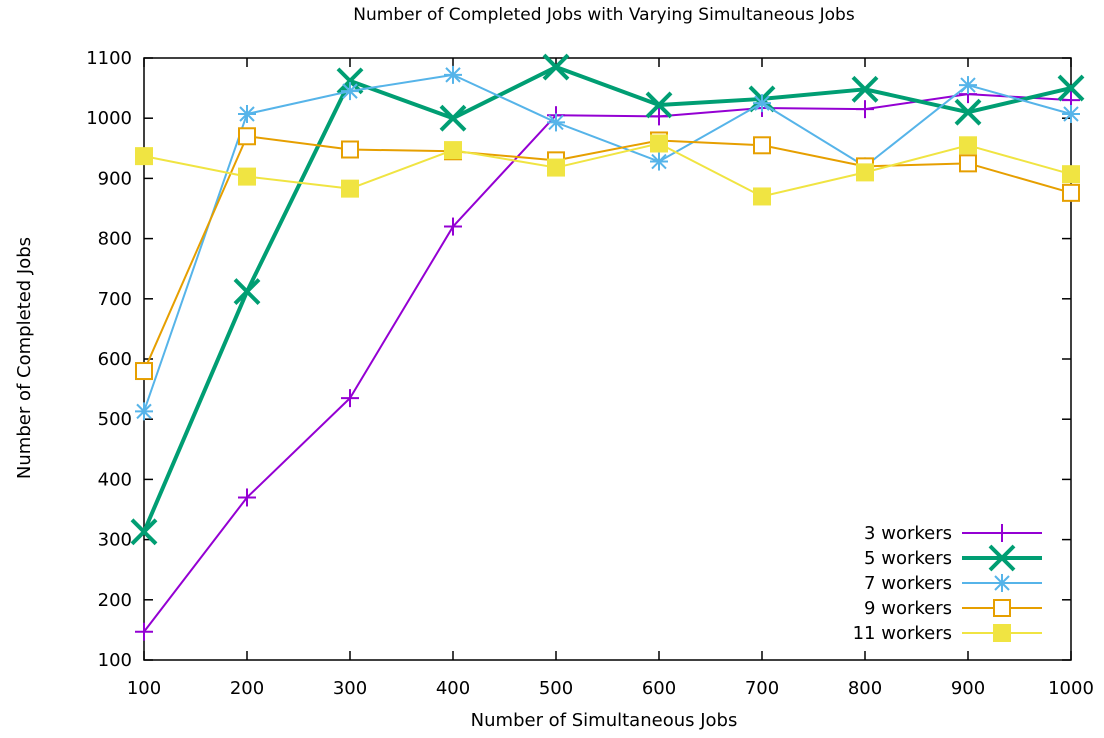  Describe the element at coordinates (968, 688) in the screenshot. I see `x-tick-label: 900` at that location.